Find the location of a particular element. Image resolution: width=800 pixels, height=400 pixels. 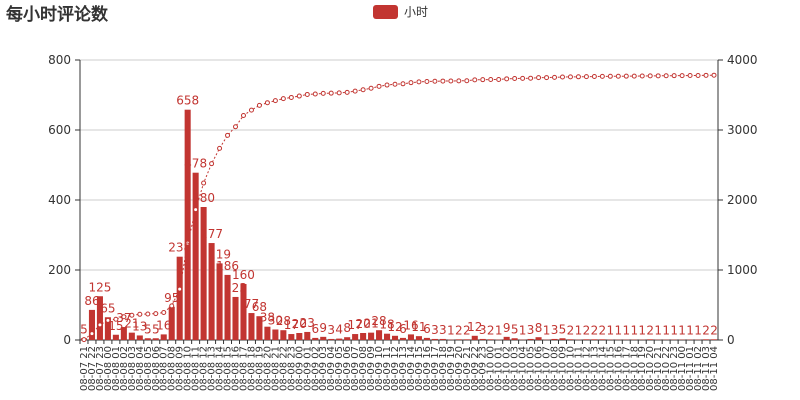

legend: 小时 is located at coordinates (400, 12).